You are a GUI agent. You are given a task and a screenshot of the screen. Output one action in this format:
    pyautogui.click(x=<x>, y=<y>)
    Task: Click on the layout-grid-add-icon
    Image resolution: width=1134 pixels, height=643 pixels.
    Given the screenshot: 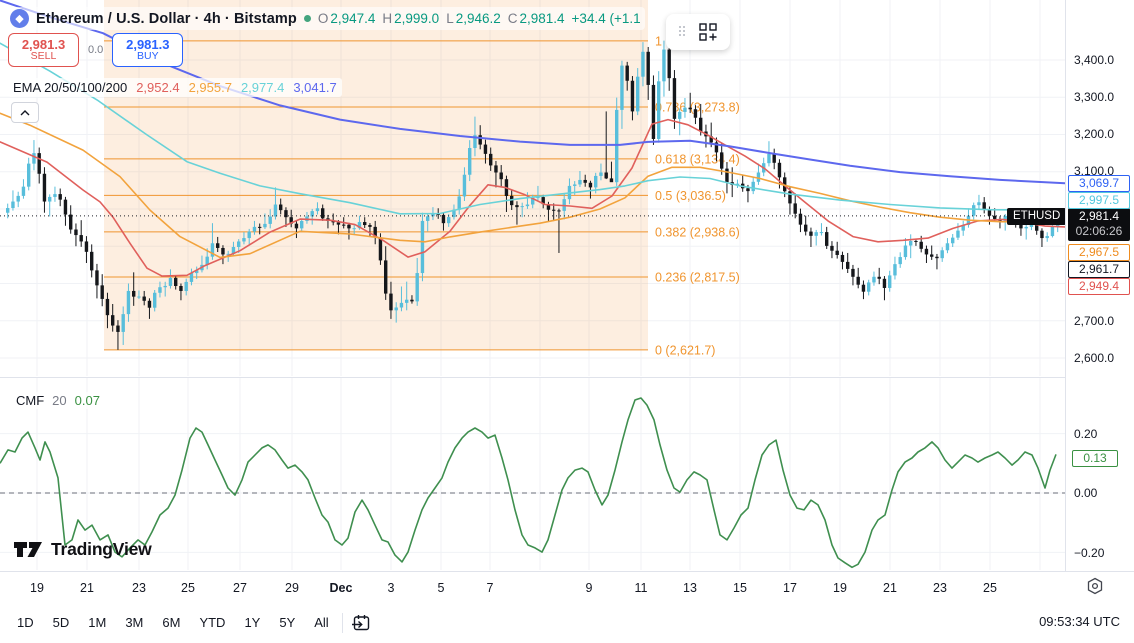 What is the action you would take?
    pyautogui.click(x=708, y=32)
    